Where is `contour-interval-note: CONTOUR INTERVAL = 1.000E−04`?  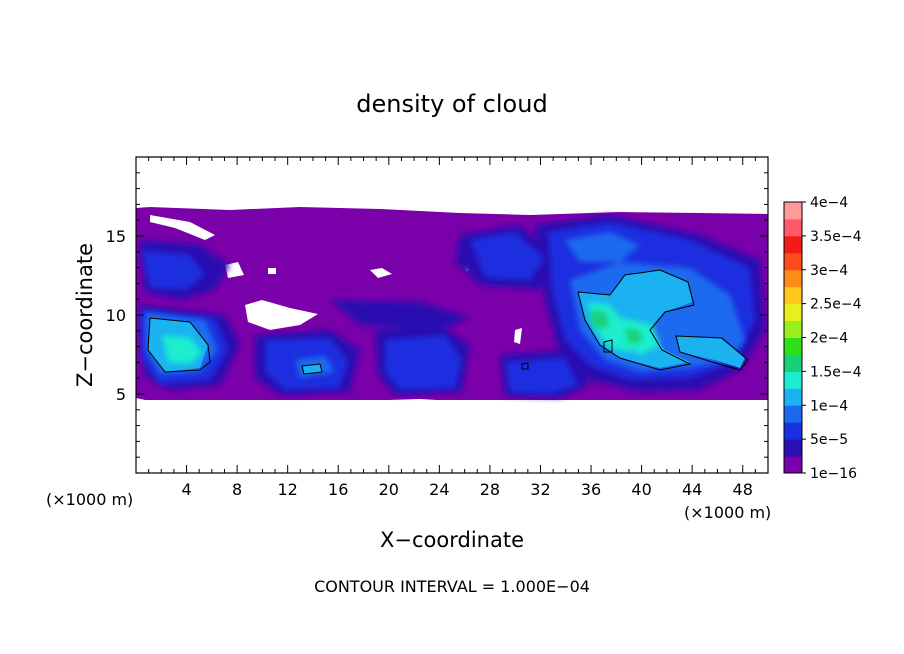 contour-interval-note: CONTOUR INTERVAL = 1.000E−04 is located at coordinates (452, 586).